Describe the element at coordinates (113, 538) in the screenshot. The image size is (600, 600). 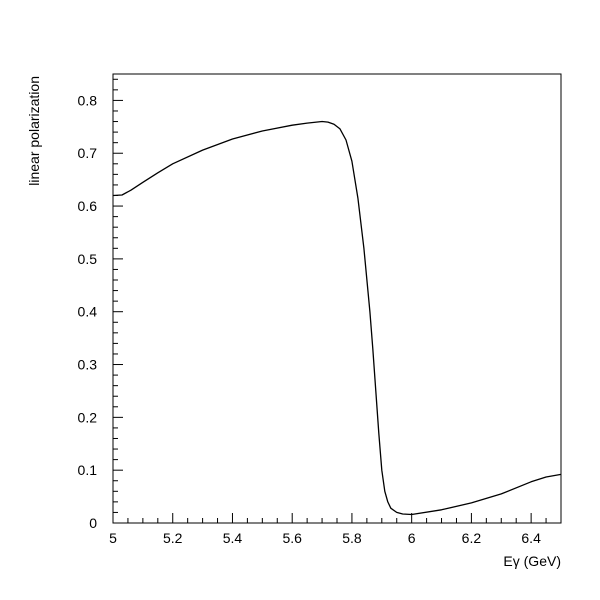
I see `x-tick-label: 5` at that location.